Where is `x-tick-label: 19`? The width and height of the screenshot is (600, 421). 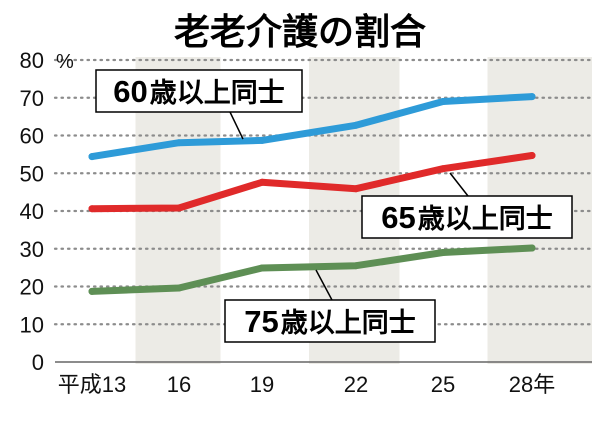
x-tick-label: 19 is located at coordinates (262, 384).